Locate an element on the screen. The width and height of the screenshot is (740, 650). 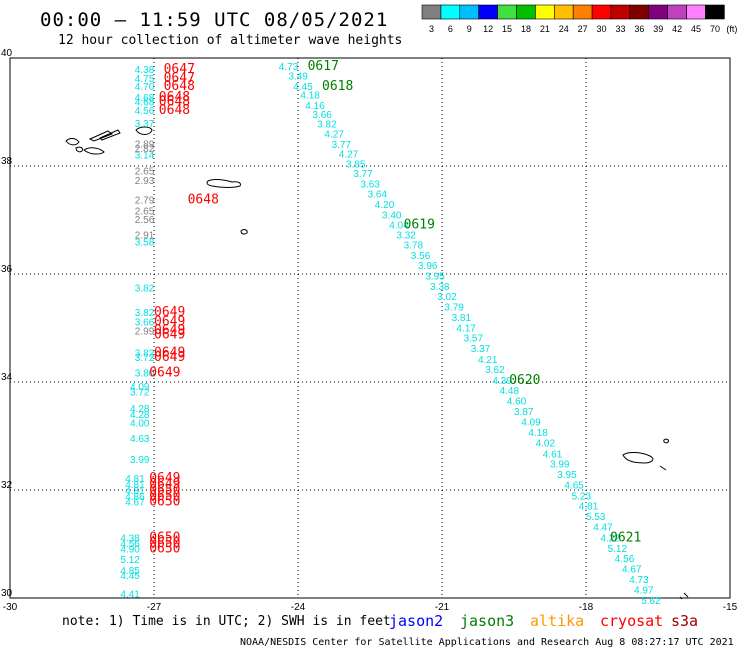
legend-jason3: jason3 is located at coordinates (487, 621).